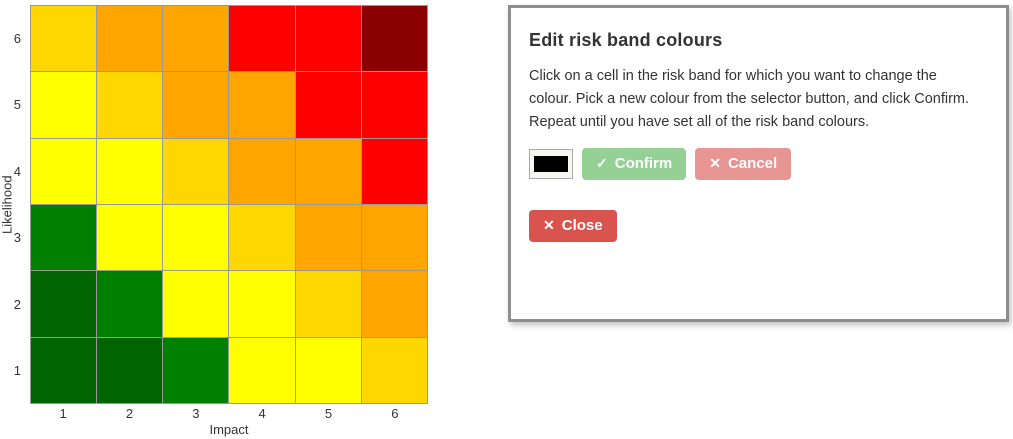  I want to click on x-axis-ticks: 1 2 3 4 5 6, so click(229, 413).